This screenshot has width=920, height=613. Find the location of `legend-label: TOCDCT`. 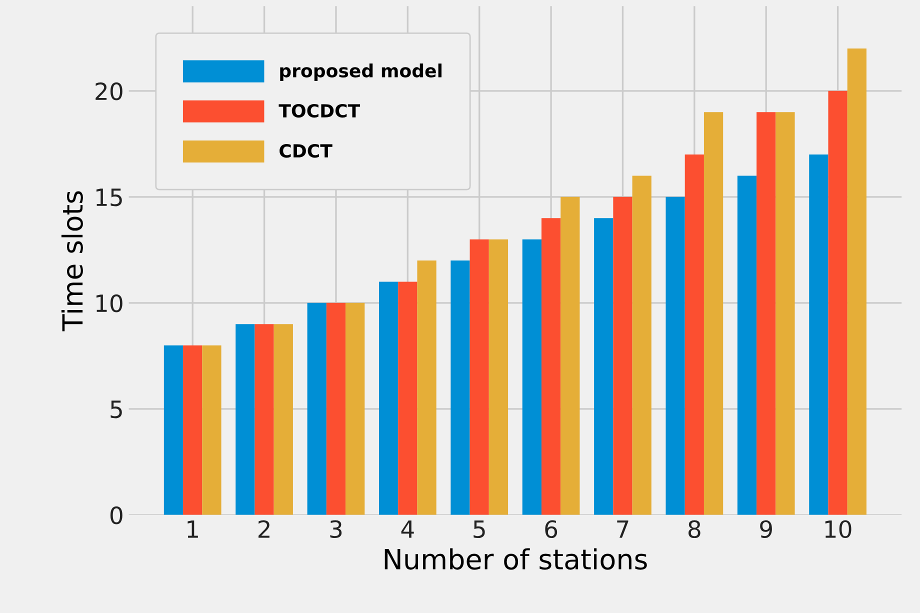

legend-label: TOCDCT is located at coordinates (319, 111).